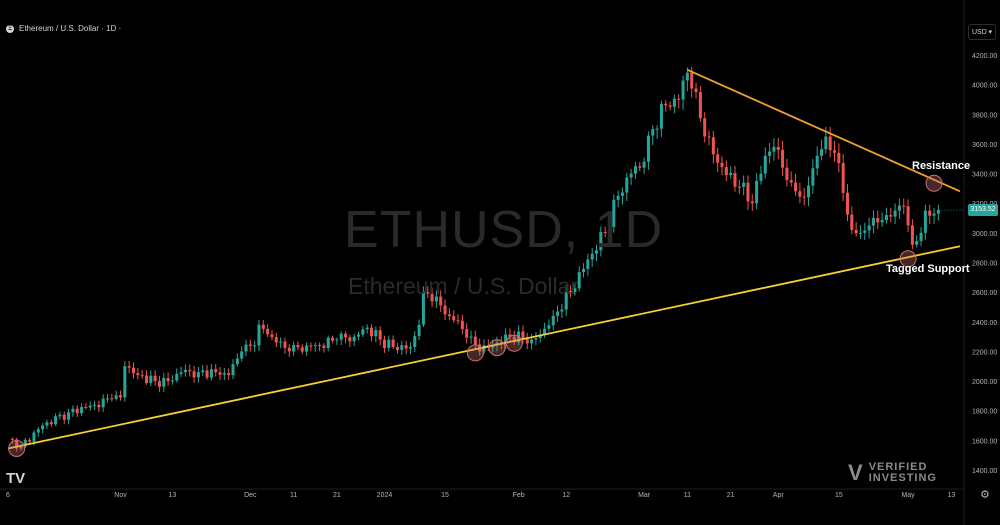  I want to click on currency-selector: USD ▾, so click(982, 32).